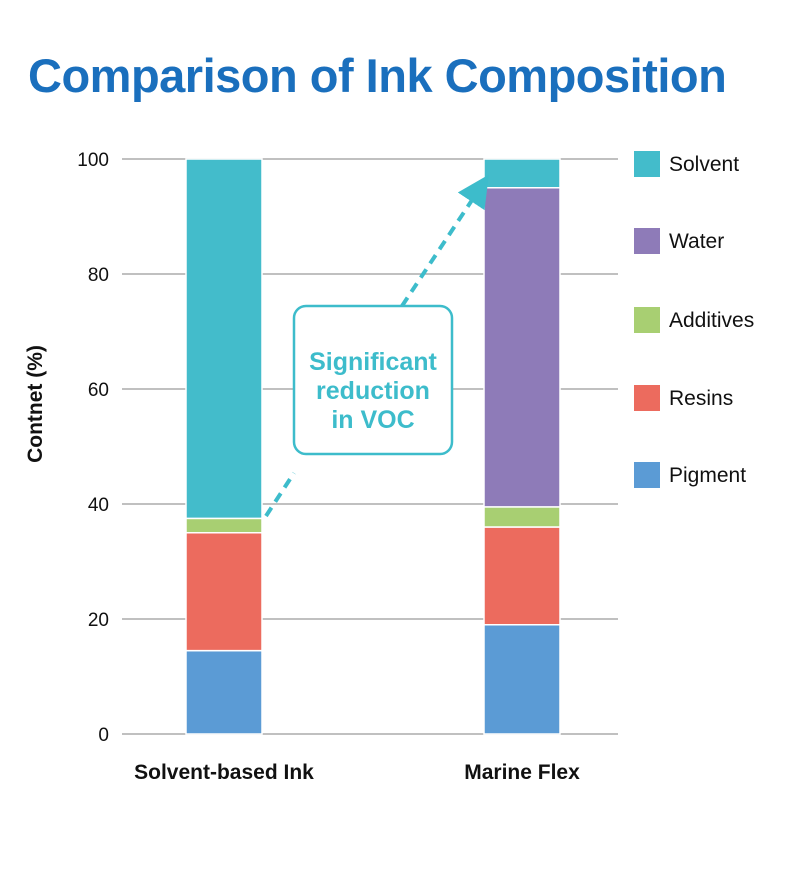 The image size is (792, 871). What do you see at coordinates (373, 362) in the screenshot?
I see `callout-text-line-1: Significant` at bounding box center [373, 362].